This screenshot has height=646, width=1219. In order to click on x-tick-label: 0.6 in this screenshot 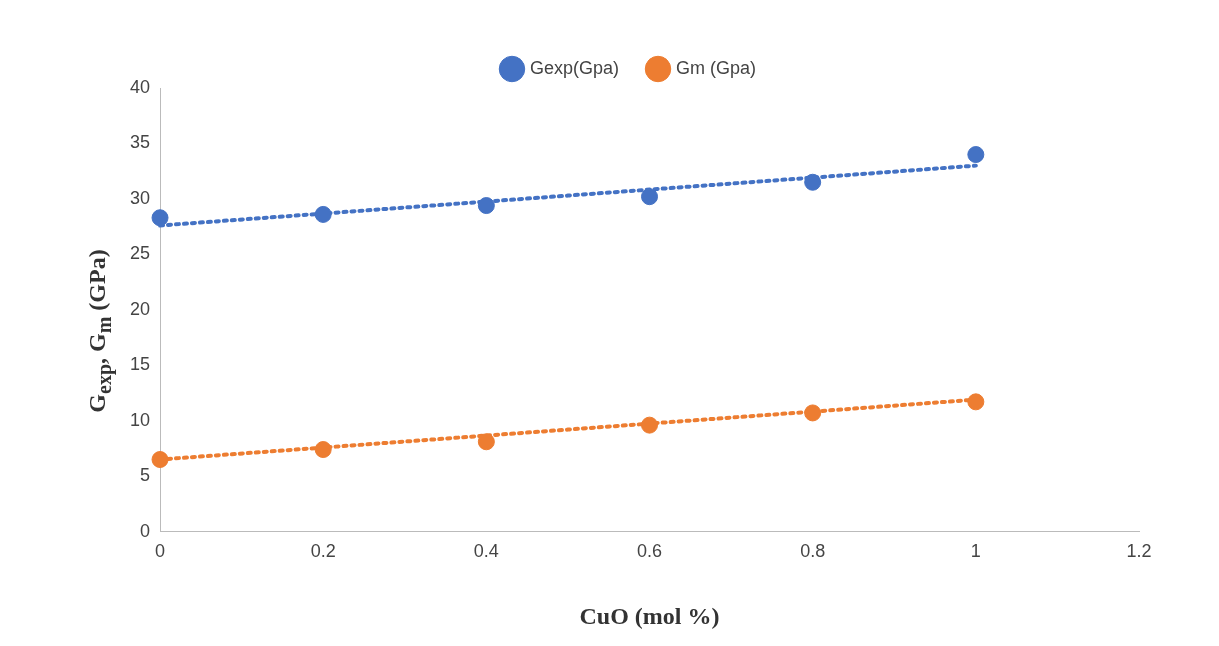, I will do `click(650, 551)`.